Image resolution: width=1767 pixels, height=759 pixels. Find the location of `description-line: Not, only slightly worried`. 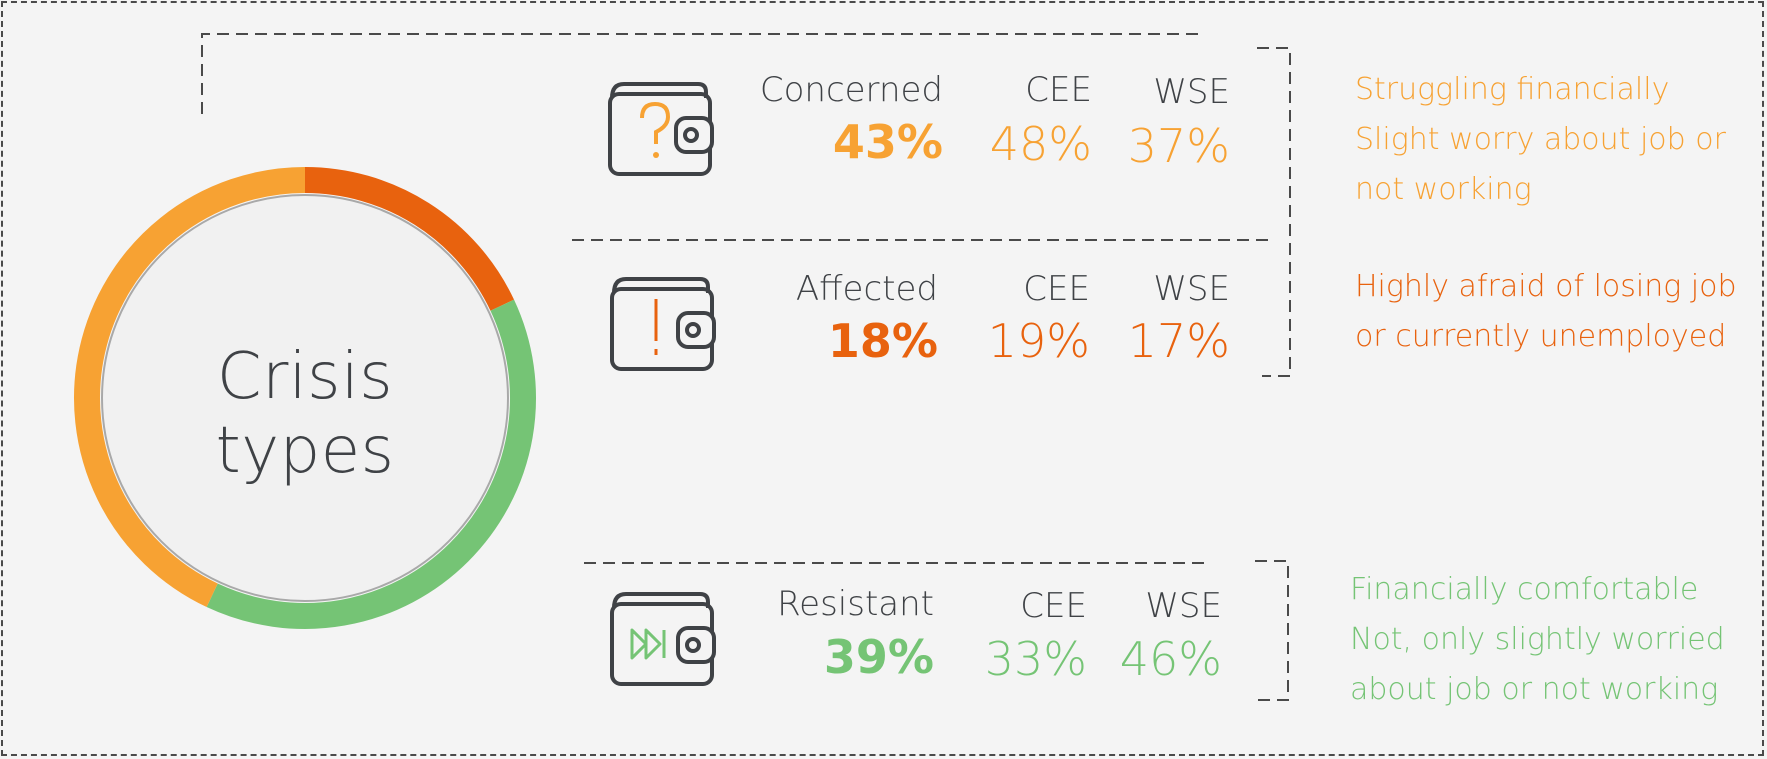

description-line: Not, only slightly worried is located at coordinates (1537, 639).